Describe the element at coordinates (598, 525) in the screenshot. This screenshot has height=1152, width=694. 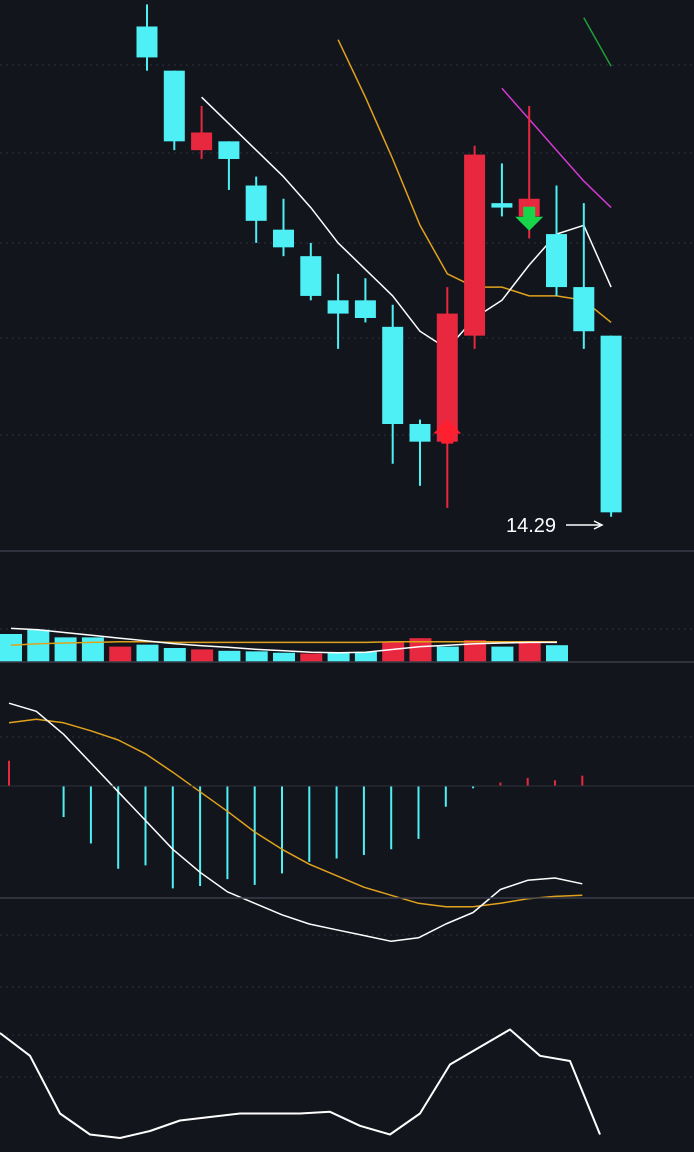
I see `price-arrow-head` at that location.